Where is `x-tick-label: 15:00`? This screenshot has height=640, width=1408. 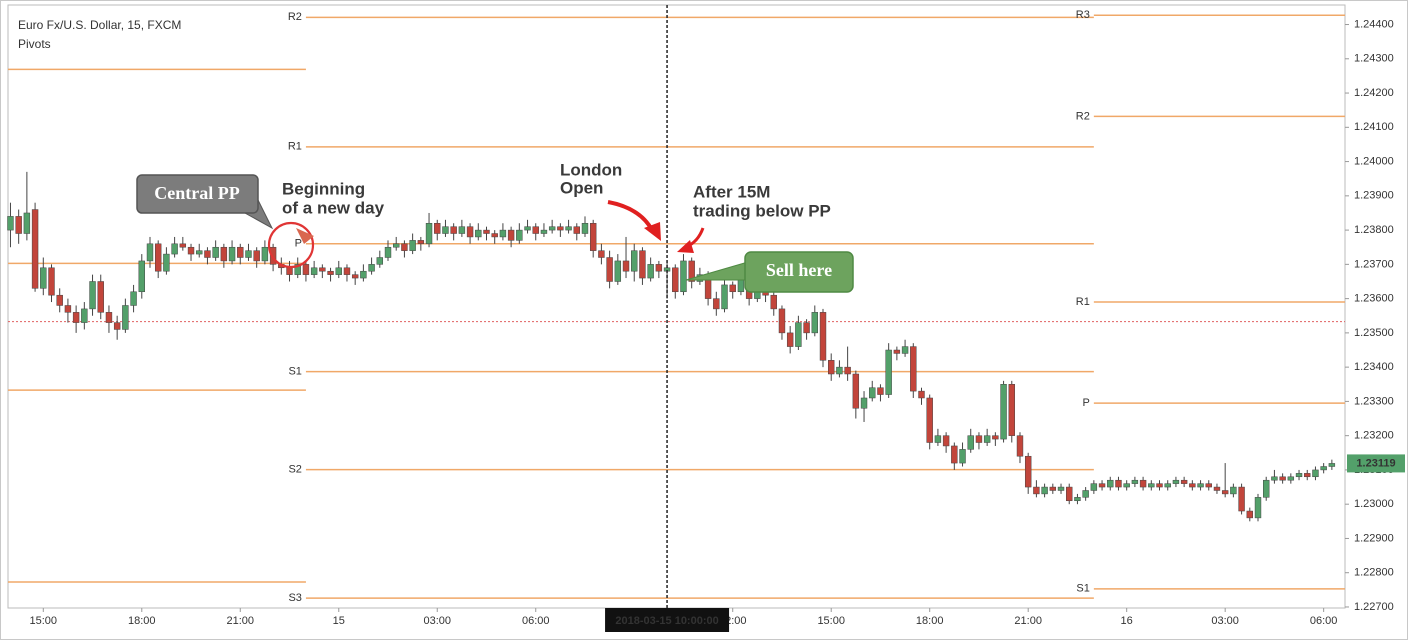 x-tick-label: 15:00 is located at coordinates (44, 621).